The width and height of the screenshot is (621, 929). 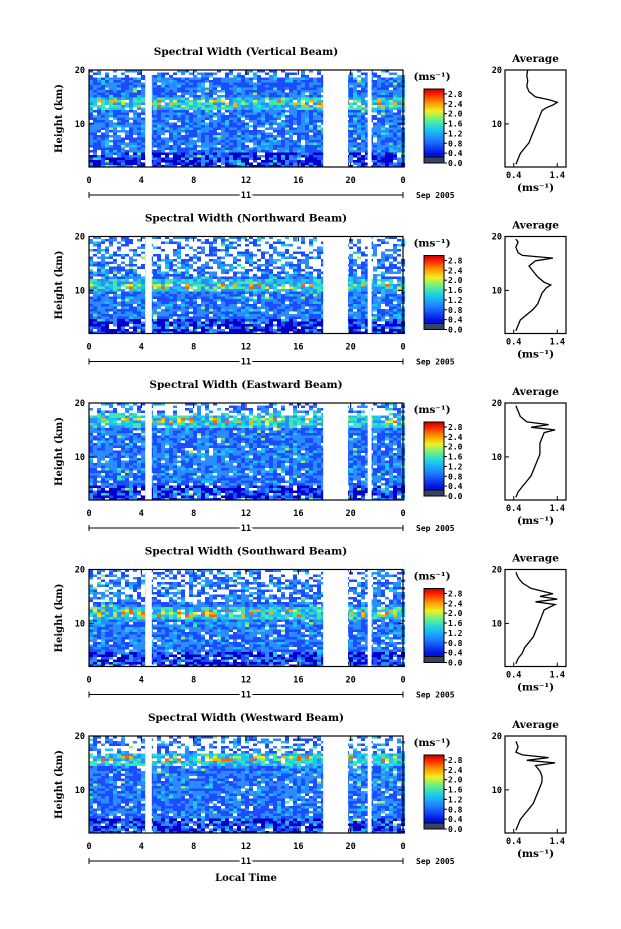 What do you see at coordinates (246, 552) in the screenshot?
I see `panel-title: Spectral Width (Southward Beam)` at bounding box center [246, 552].